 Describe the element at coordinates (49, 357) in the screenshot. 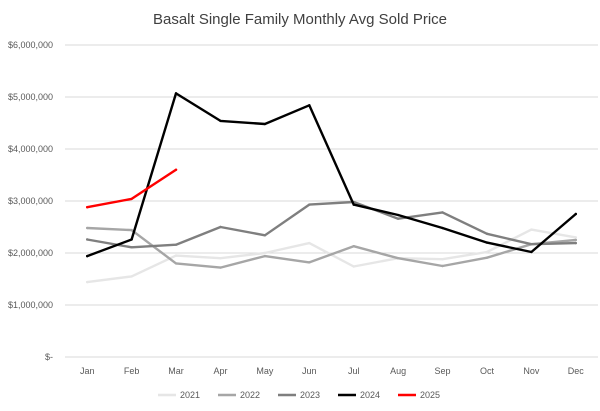

I see `y-tick-label: $-` at that location.